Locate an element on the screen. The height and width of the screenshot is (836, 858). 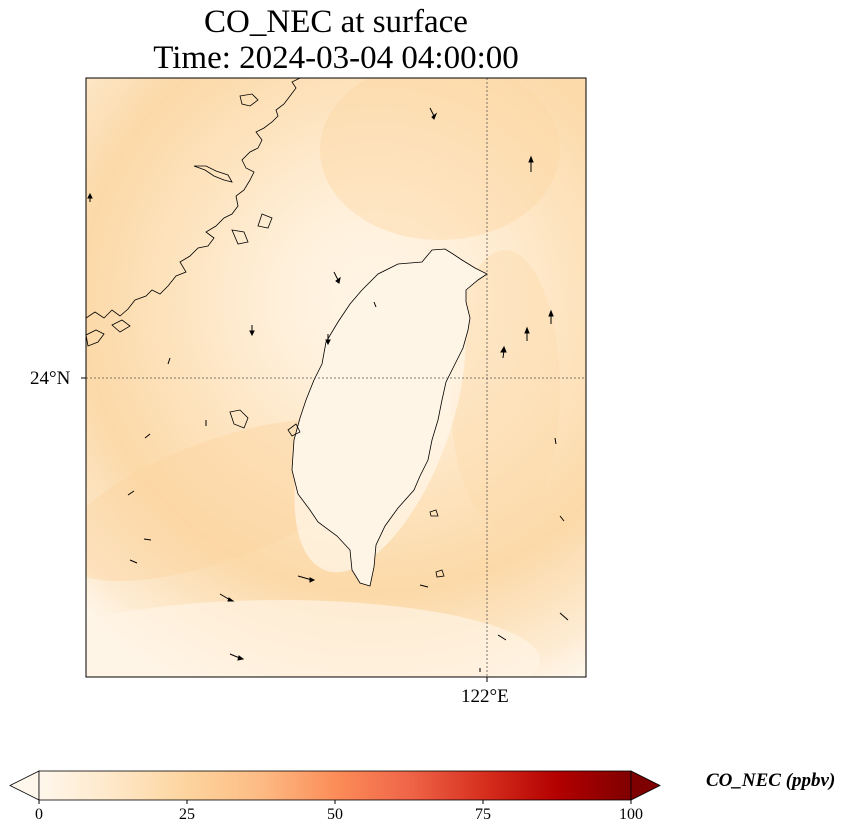
concentration-band-northeast is located at coordinates (440, 159).